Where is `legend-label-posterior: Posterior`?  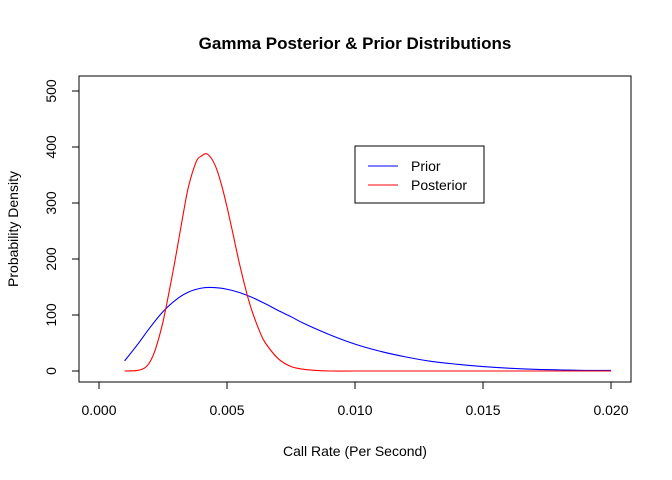
legend-label-posterior: Posterior is located at coordinates (439, 185).